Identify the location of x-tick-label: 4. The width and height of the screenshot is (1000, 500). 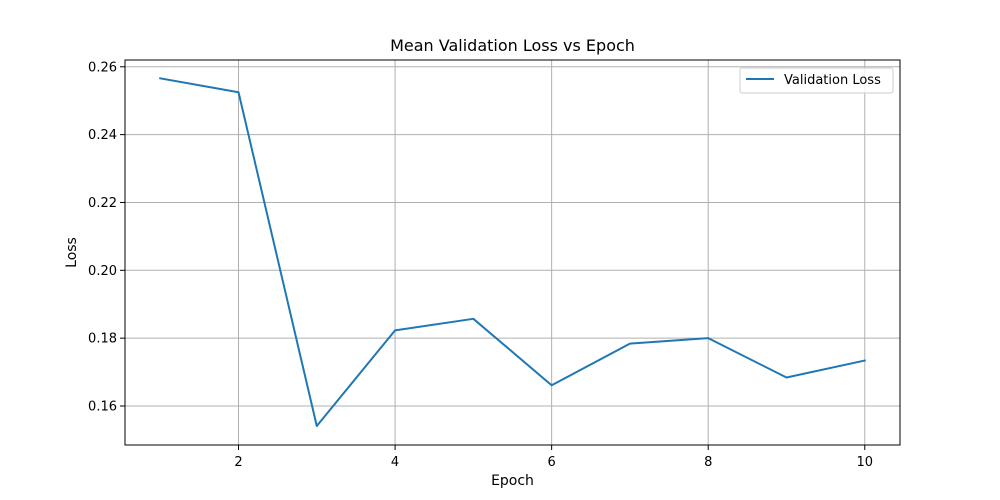
(395, 462).